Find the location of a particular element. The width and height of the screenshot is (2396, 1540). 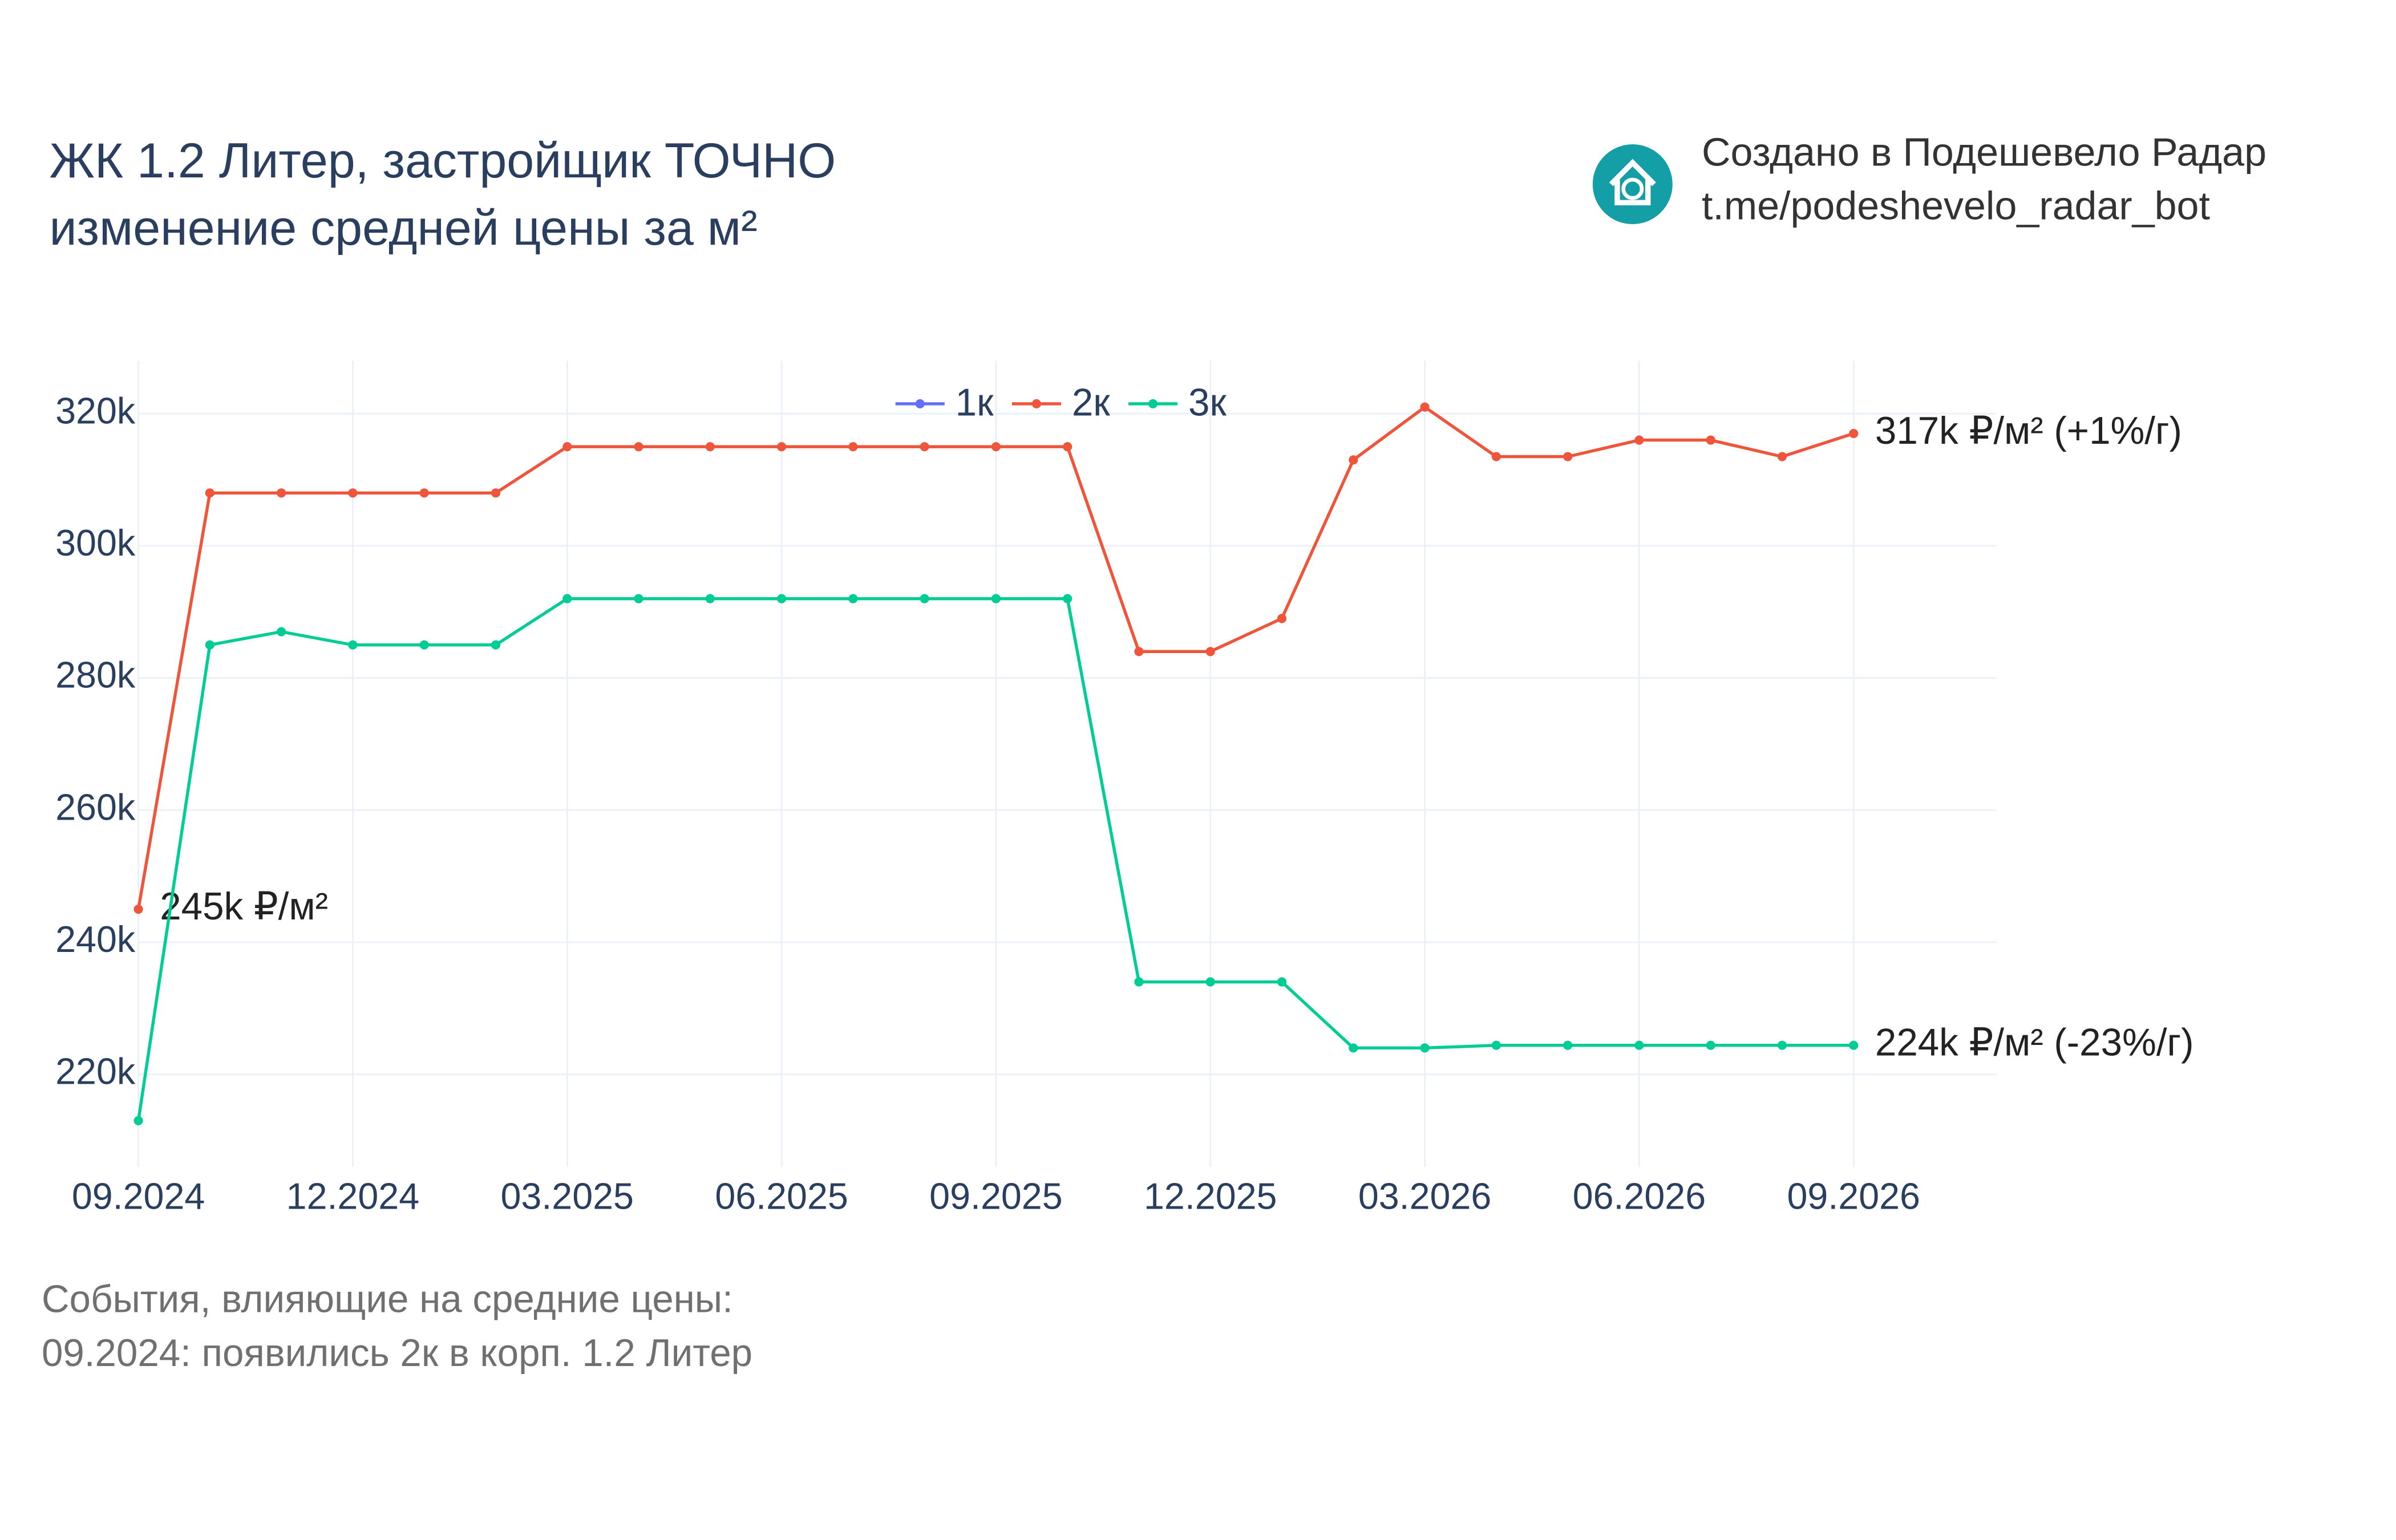

logo-house is located at coordinates (1632, 182).